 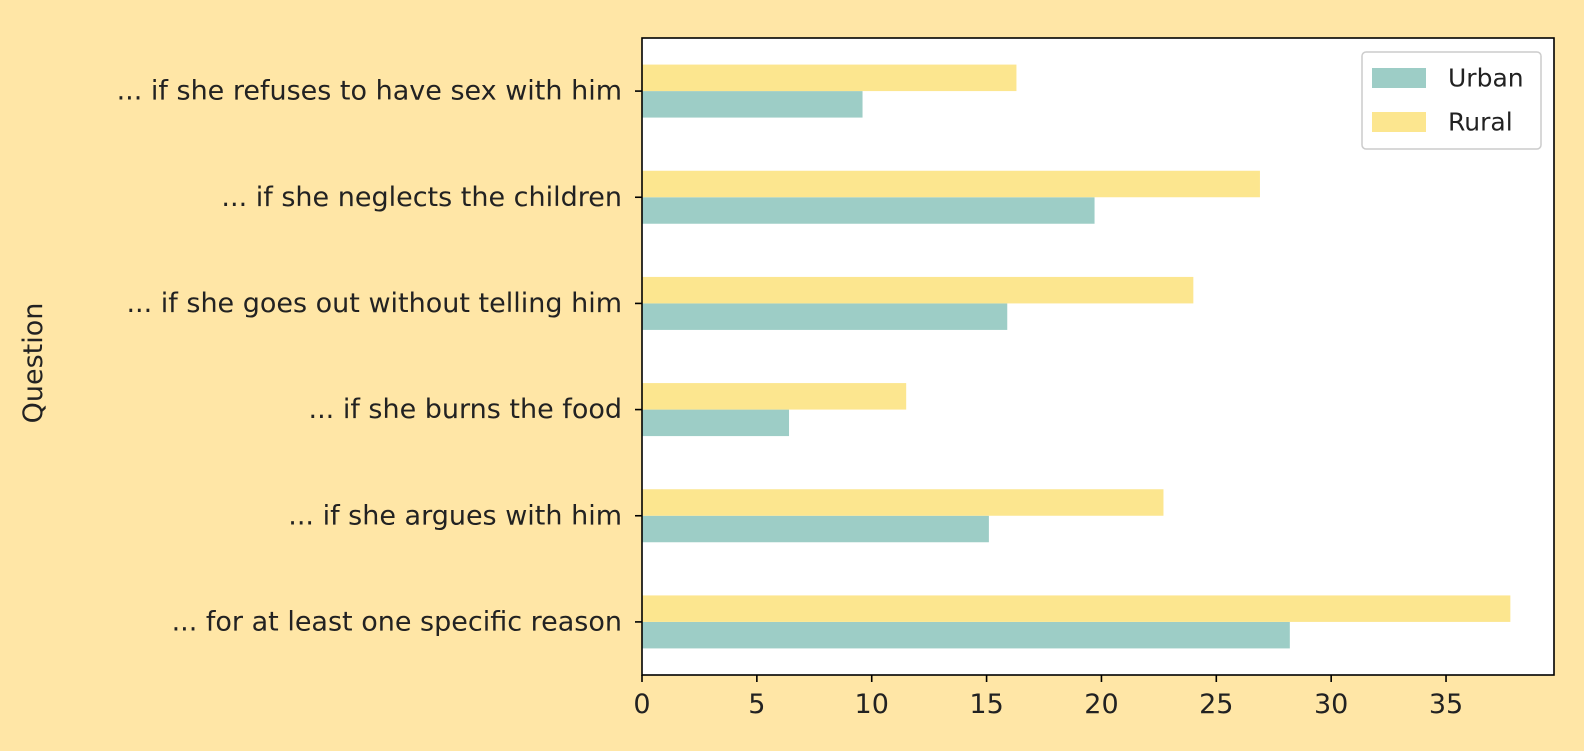 I want to click on x-tick-label: 35, so click(x=1446, y=704).